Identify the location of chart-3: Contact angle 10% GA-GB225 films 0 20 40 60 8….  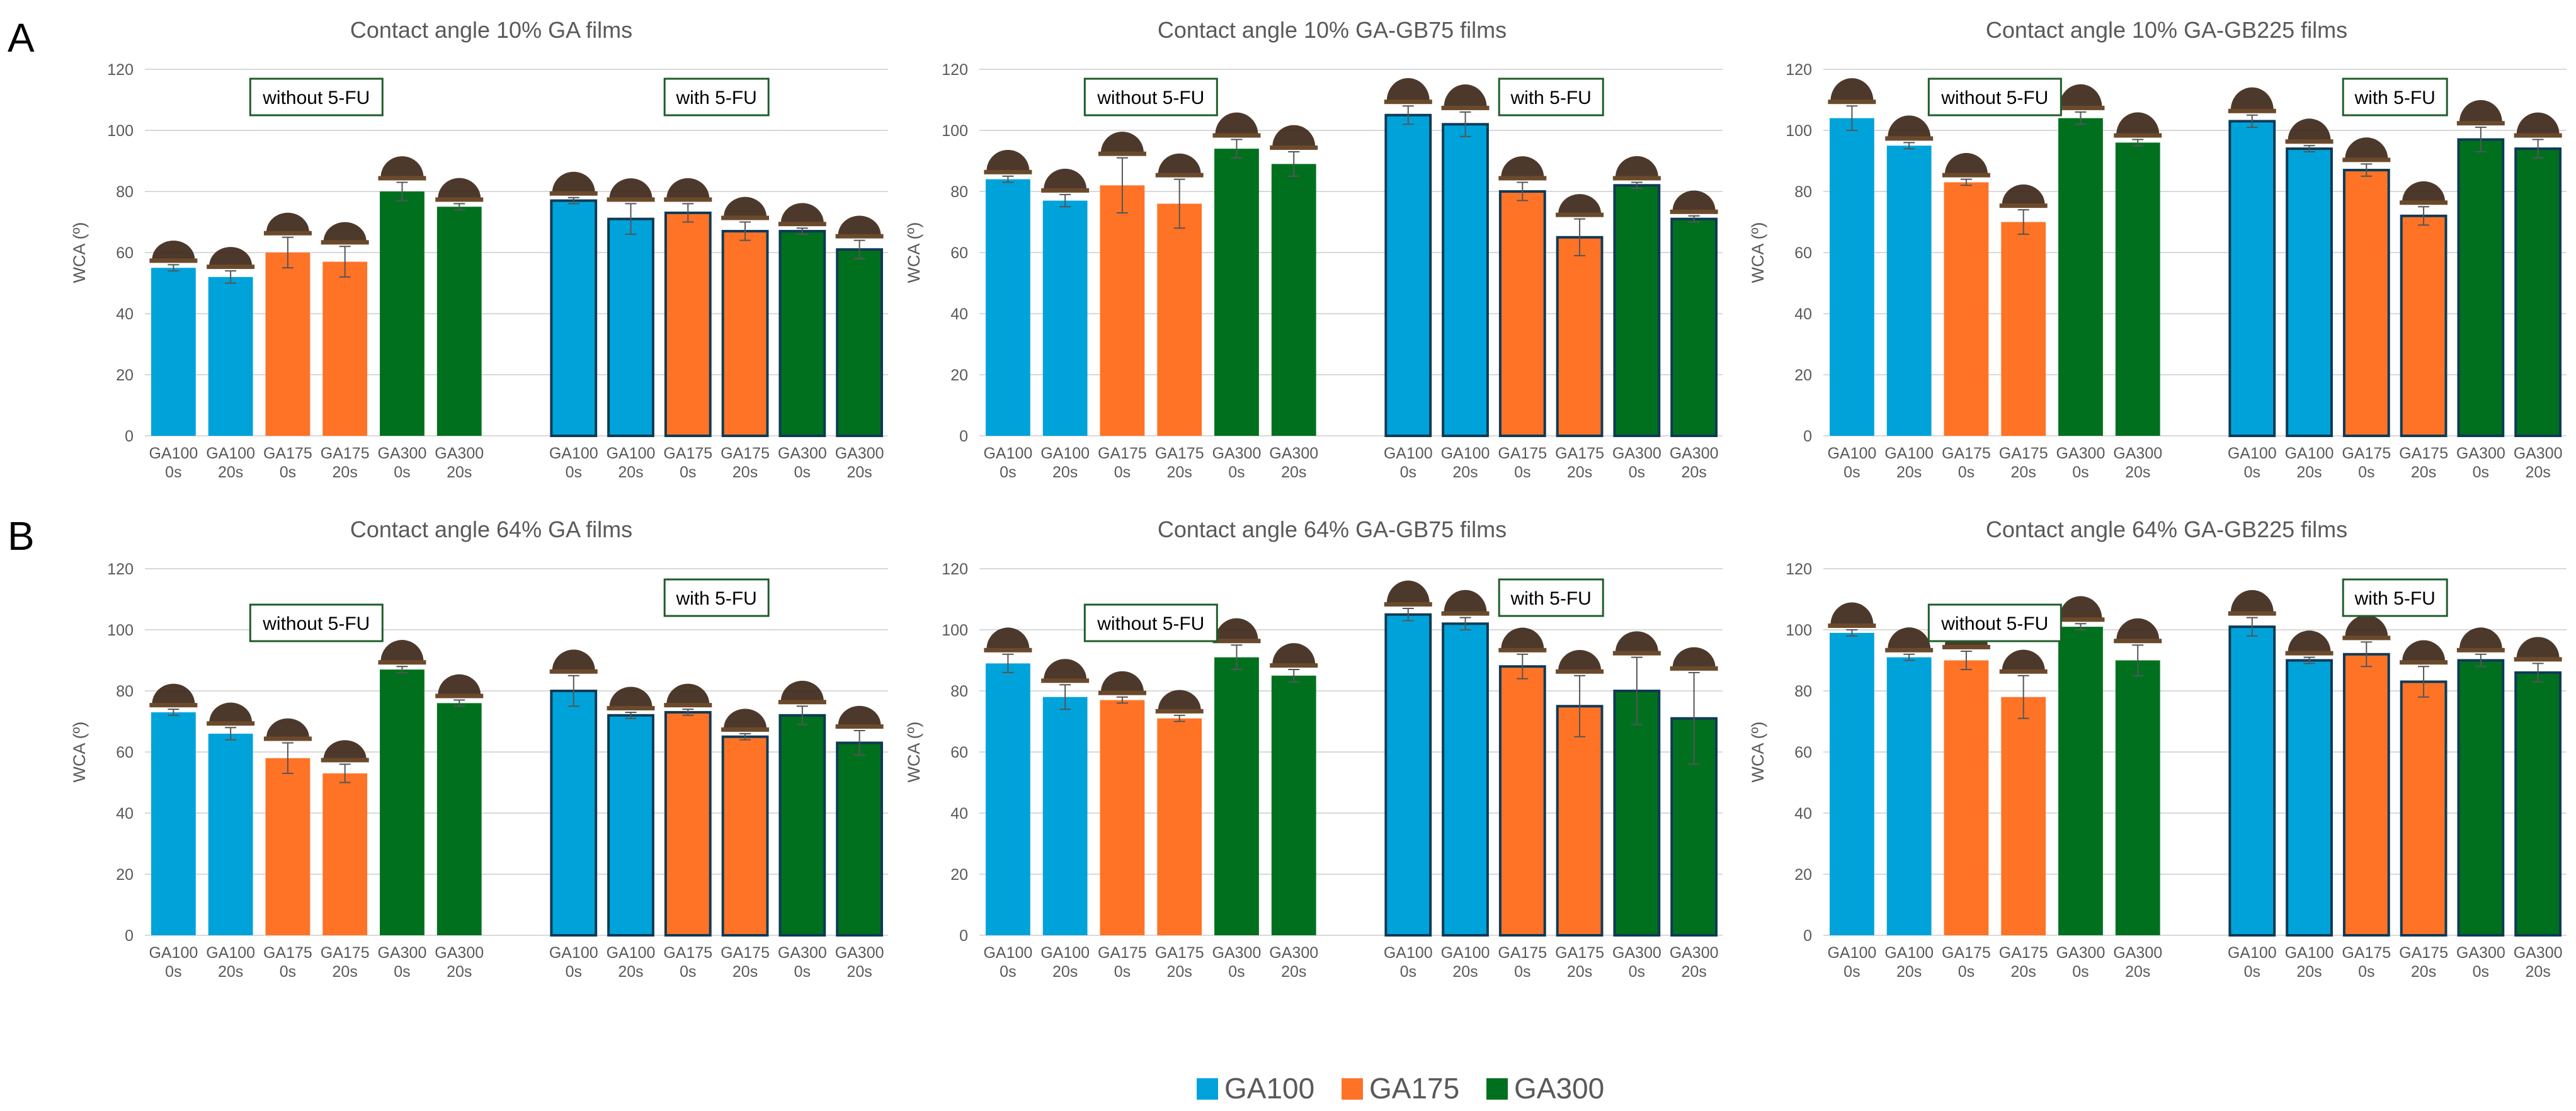
(2157, 249).